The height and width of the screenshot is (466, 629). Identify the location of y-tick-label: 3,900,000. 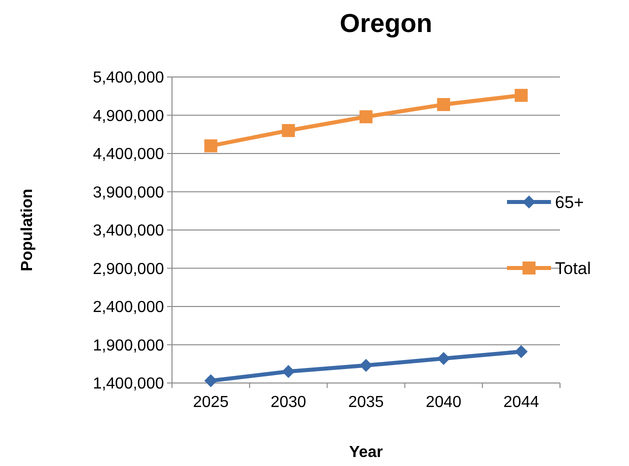
(128, 193).